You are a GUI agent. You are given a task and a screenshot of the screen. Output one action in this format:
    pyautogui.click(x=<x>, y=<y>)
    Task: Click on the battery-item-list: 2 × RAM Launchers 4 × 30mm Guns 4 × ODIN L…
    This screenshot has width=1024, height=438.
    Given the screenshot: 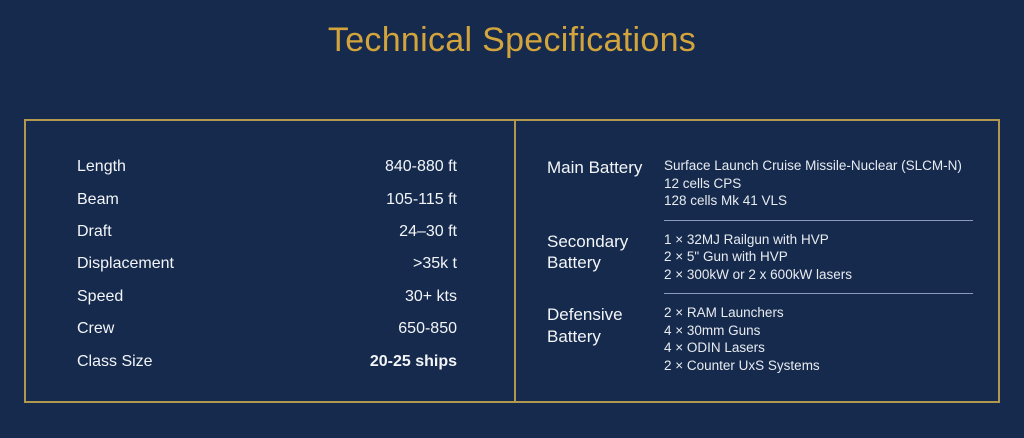 What is the action you would take?
    pyautogui.click(x=818, y=339)
    